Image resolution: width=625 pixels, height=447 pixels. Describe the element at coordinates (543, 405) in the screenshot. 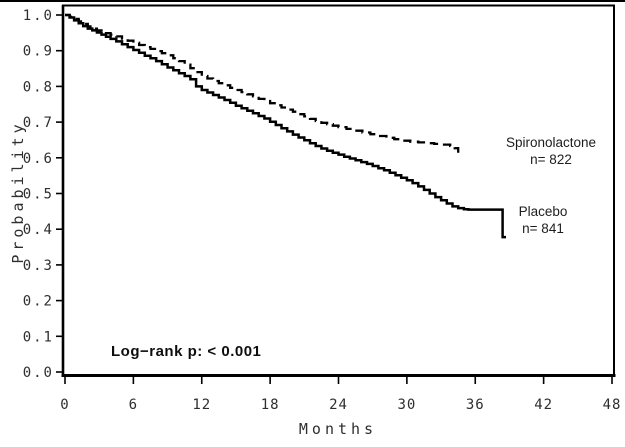

I see `x-tick-label: 42` at that location.